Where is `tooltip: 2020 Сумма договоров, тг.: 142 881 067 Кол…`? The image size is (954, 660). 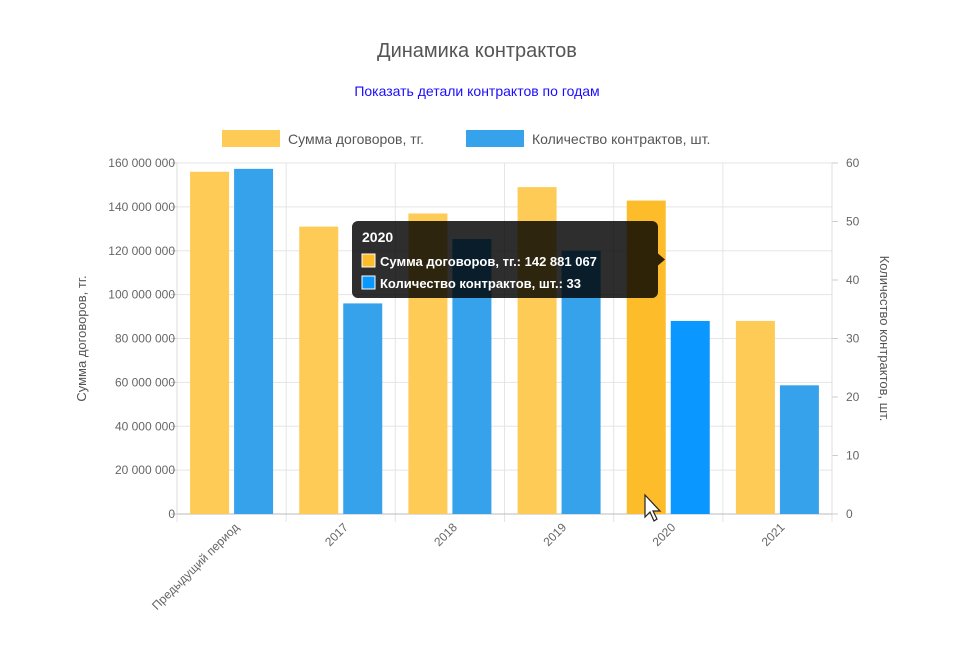 tooltip: 2020 Сумма договоров, тг.: 142 881 067 Кол… is located at coordinates (508, 259).